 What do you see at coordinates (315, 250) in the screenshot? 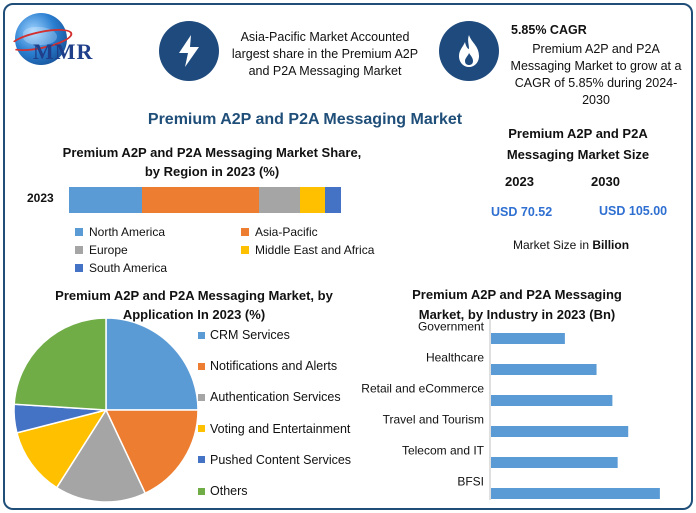
I see `legend-label: Middle East and Africa` at bounding box center [315, 250].